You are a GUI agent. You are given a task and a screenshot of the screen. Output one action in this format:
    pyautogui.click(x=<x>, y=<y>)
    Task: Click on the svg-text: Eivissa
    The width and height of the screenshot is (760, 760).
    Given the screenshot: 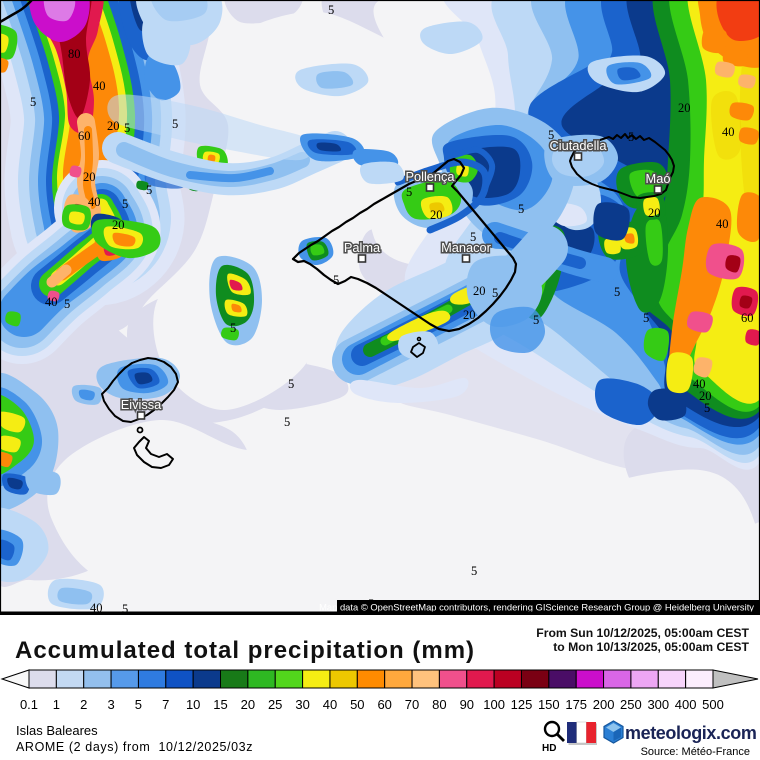 What is the action you would take?
    pyautogui.click(x=141, y=404)
    